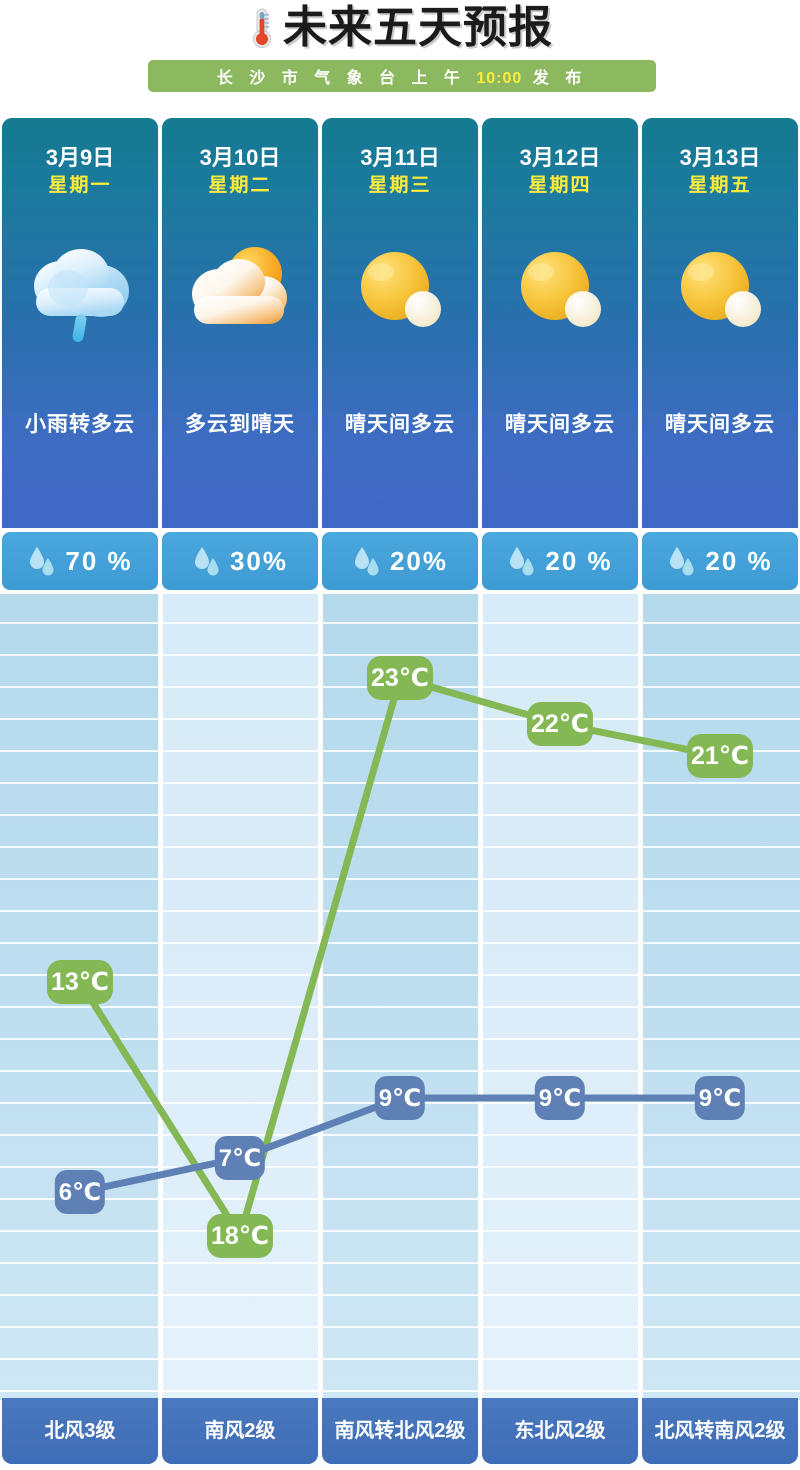 The image size is (800, 1470). I want to click on page-title: 未来五天预报, so click(418, 27).